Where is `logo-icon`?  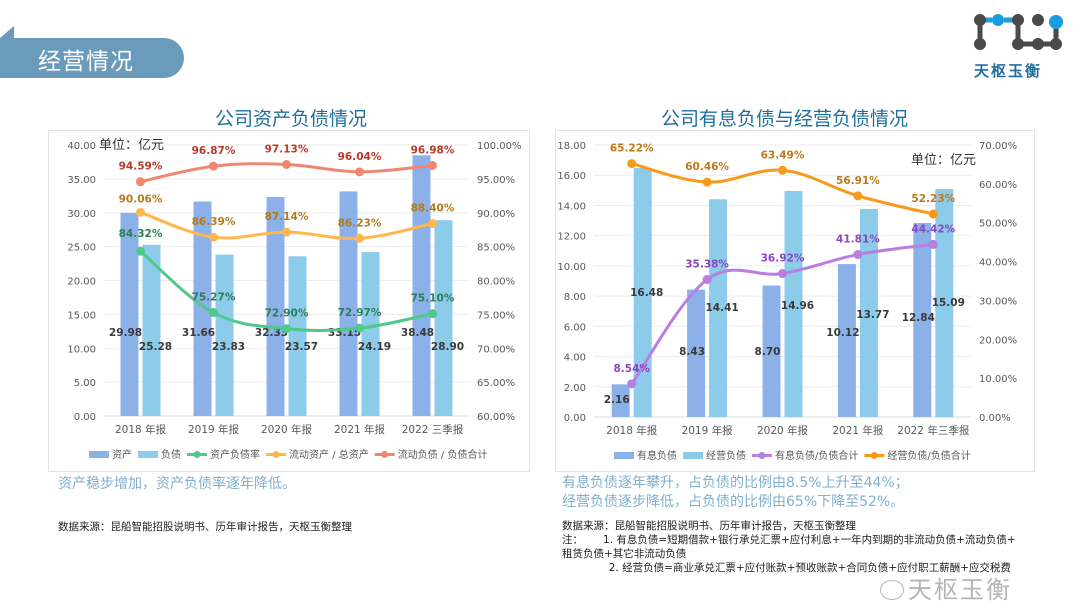 logo-icon is located at coordinates (1018, 32).